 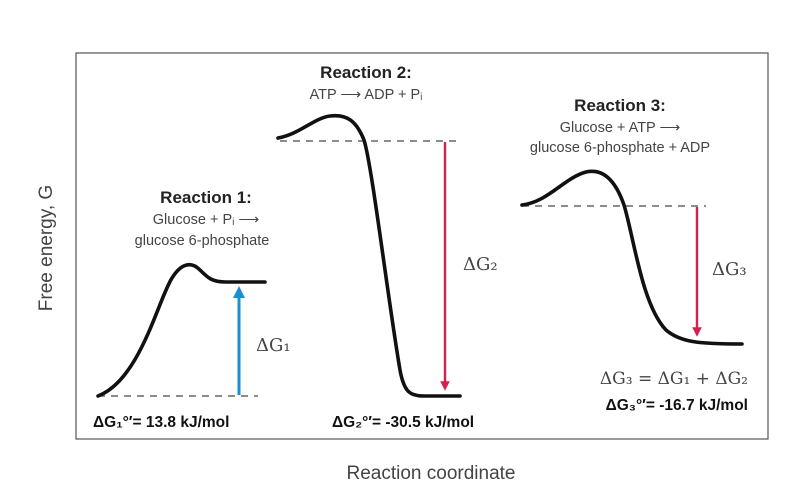 I want to click on reaction-3-sum-equation: ΔG₃ = ΔG₁ + ΔG₂, so click(x=674, y=379).